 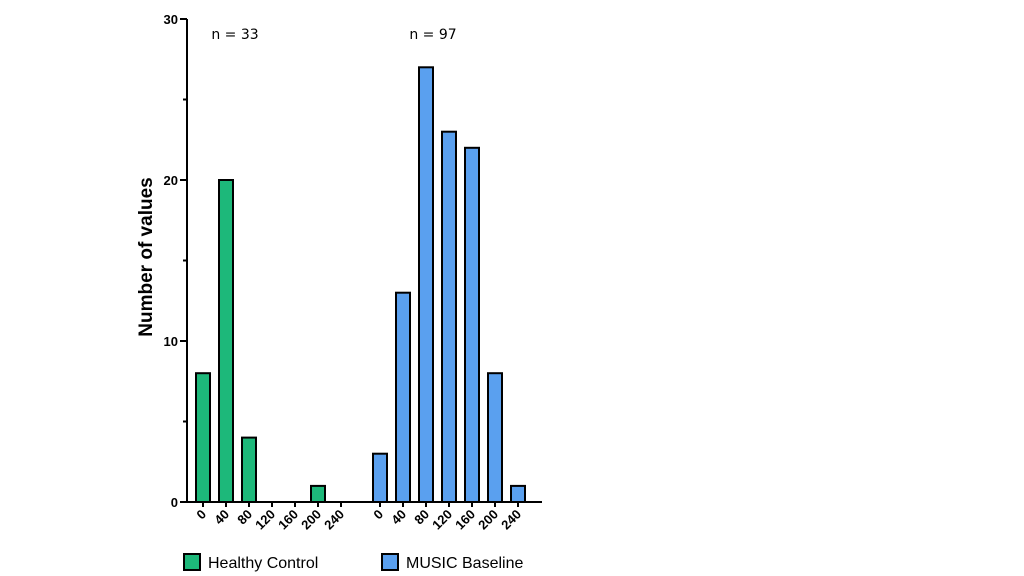 What do you see at coordinates (171, 19) in the screenshot?
I see `y-tick-label: 30` at bounding box center [171, 19].